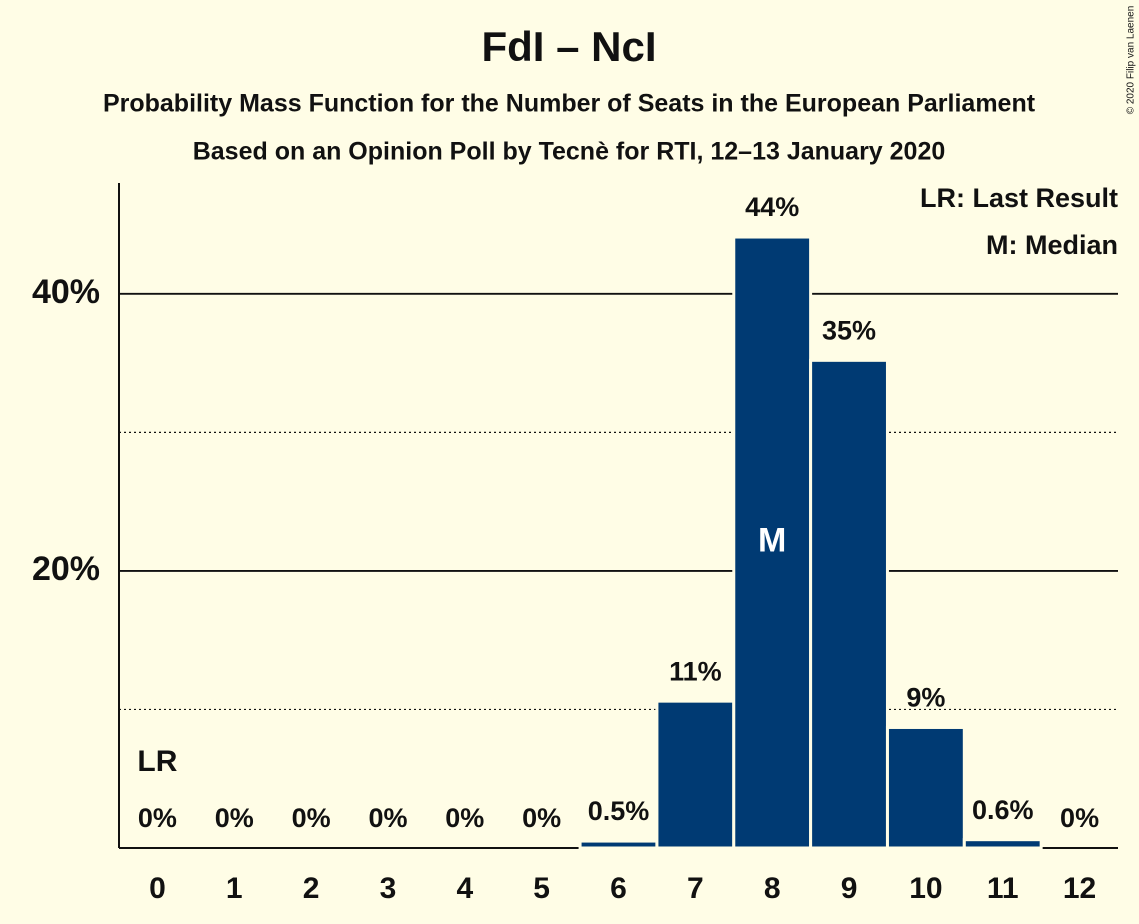  Describe the element at coordinates (925, 698) in the screenshot. I see `value-label: 9%` at that location.